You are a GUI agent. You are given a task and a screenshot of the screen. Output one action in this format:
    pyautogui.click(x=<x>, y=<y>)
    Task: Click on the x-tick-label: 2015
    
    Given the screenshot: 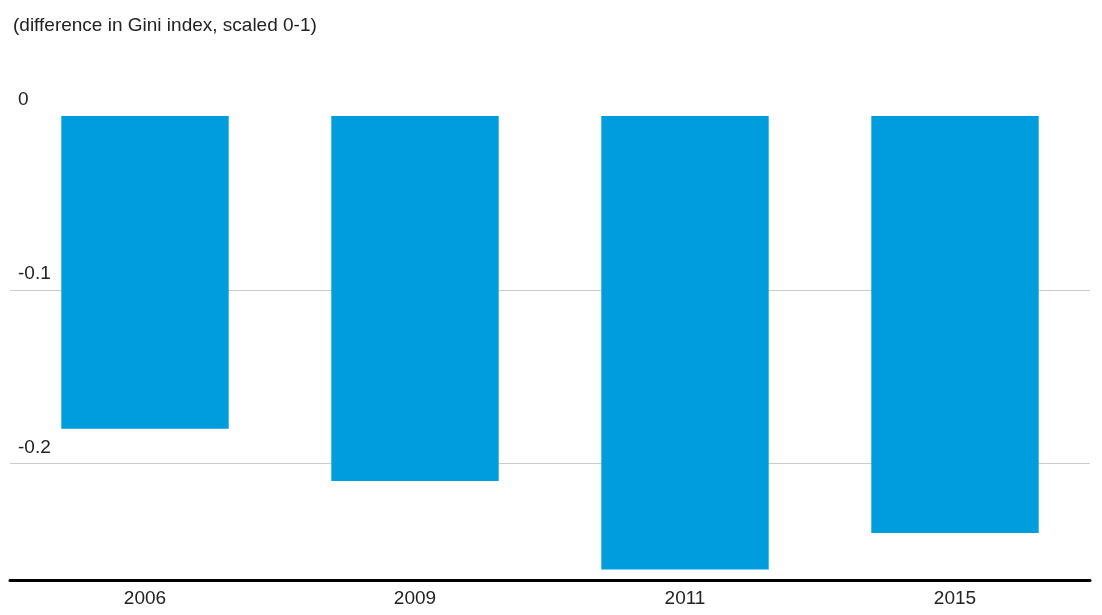 What is the action you would take?
    pyautogui.click(x=955, y=597)
    